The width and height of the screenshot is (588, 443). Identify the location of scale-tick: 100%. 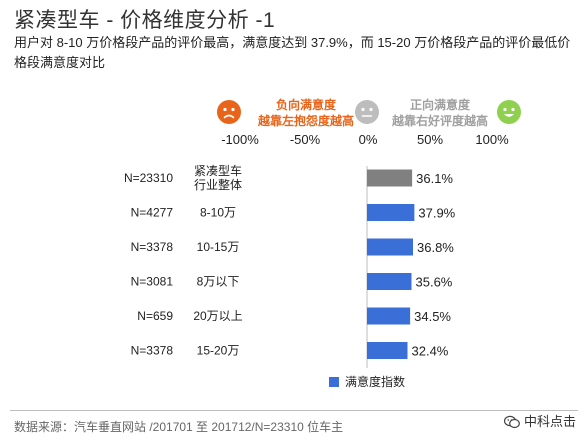
(492, 139).